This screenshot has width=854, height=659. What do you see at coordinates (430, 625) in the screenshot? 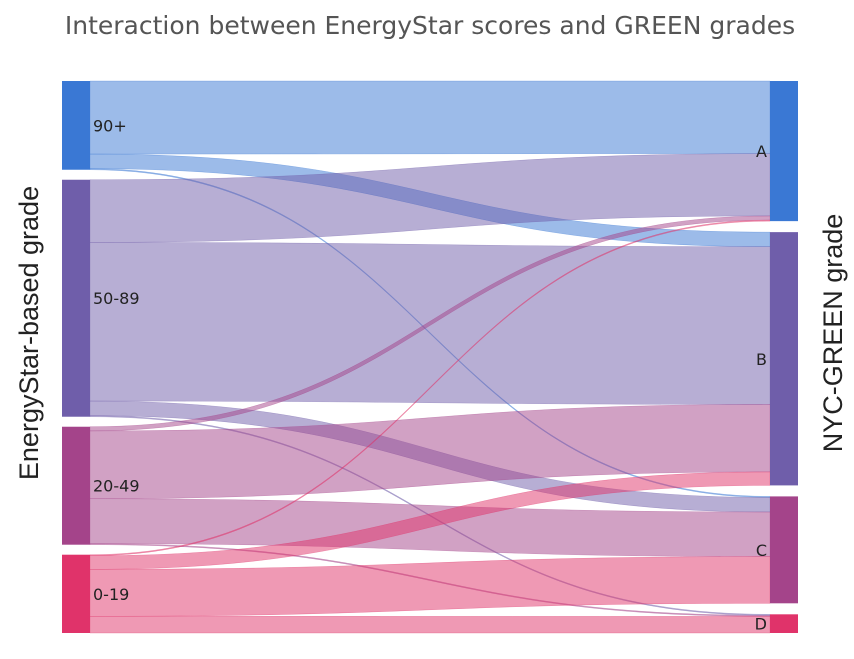
I see `link-0-19-to-D` at bounding box center [430, 625].